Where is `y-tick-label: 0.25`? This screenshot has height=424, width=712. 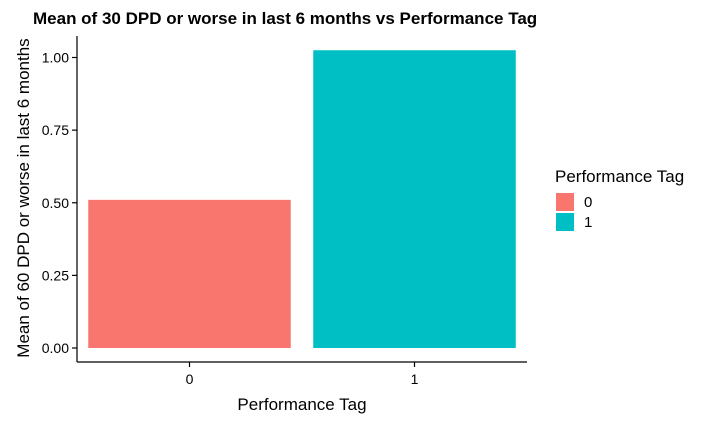 y-tick-label: 0.25 is located at coordinates (55, 275).